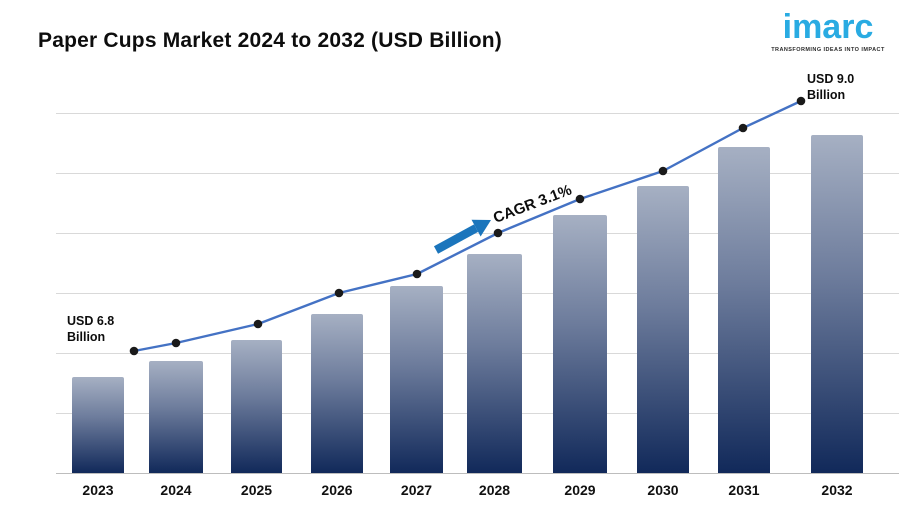 Image resolution: width=899 pixels, height=505 pixels. I want to click on annotation-end-value: USD 9.0 Billion, so click(830, 87).